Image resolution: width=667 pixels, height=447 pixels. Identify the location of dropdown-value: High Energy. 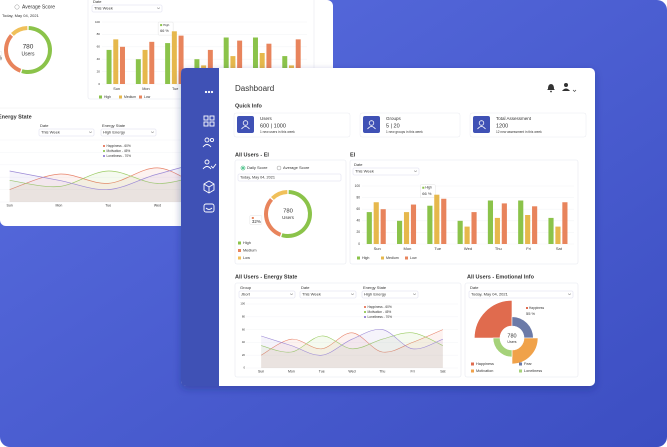
(114, 132).